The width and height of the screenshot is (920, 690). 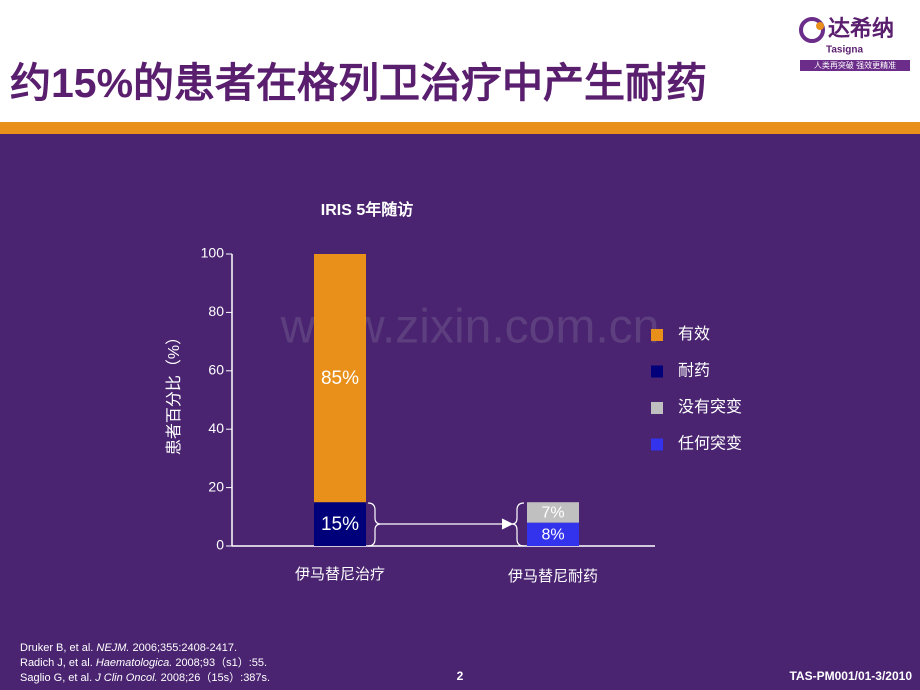 I want to click on y-tick-label: 20, so click(x=216, y=486).